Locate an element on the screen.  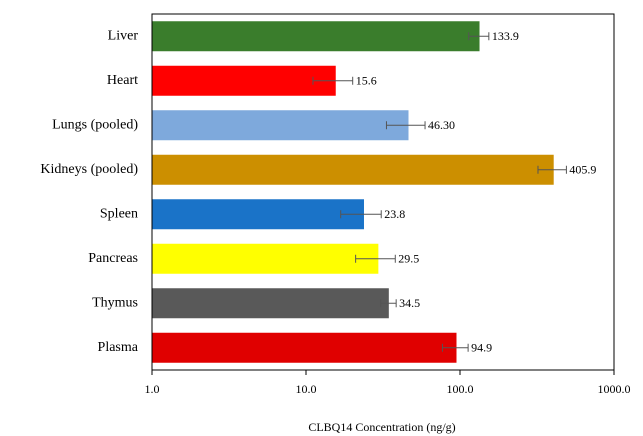
y-tick-label: Pancreas is located at coordinates (113, 258).